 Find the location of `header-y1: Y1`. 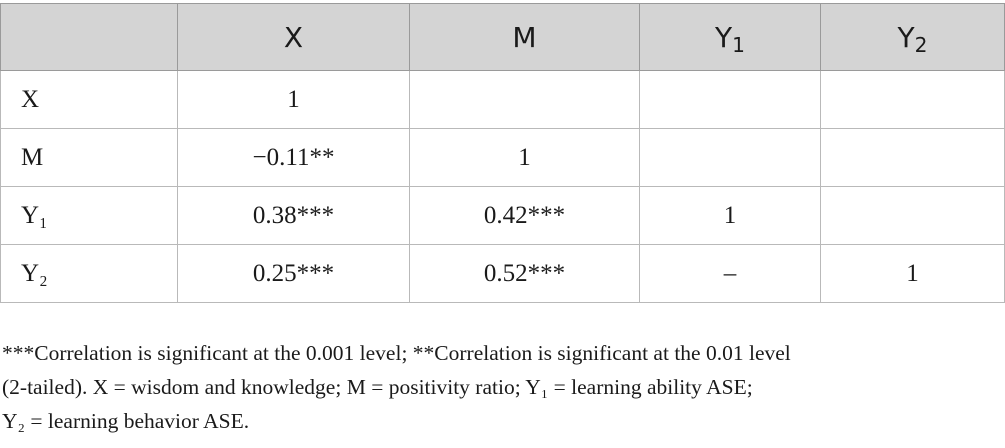

header-y1: Y1 is located at coordinates (730, 37).